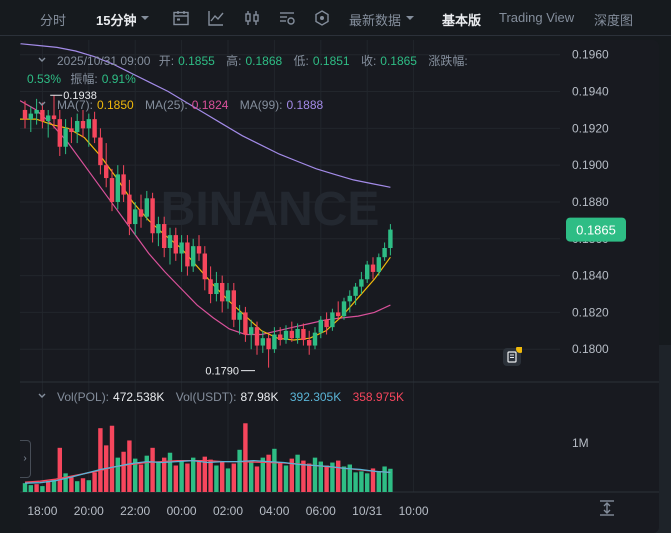  I want to click on notes-icon, so click(512, 357).